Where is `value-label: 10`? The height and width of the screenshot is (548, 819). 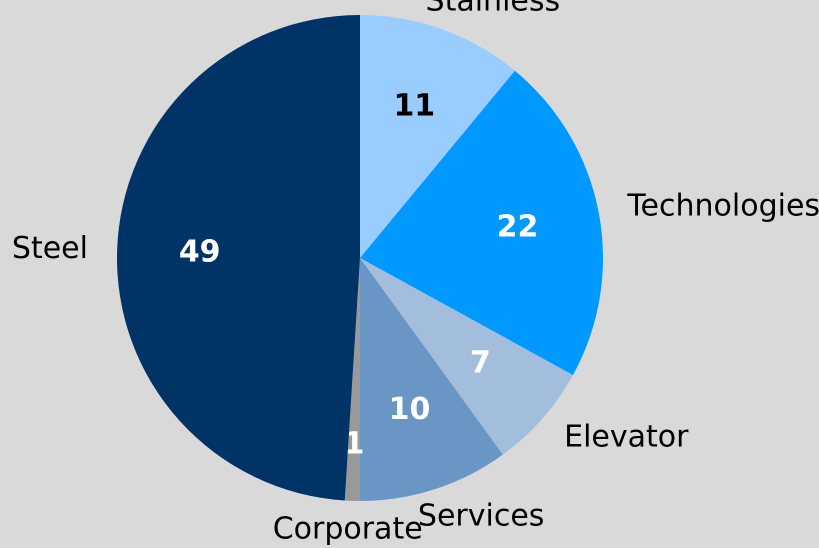
value-label: 10 is located at coordinates (410, 409).